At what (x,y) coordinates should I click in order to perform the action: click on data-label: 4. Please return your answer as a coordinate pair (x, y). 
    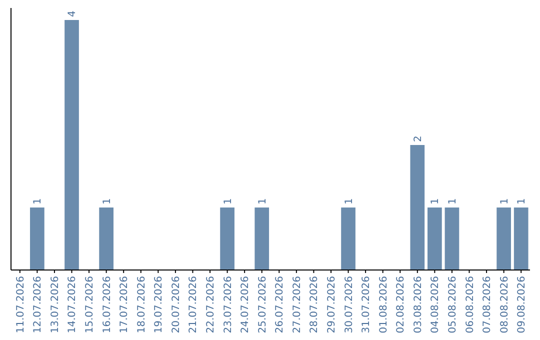
    Looking at the image, I should click on (72, 13).